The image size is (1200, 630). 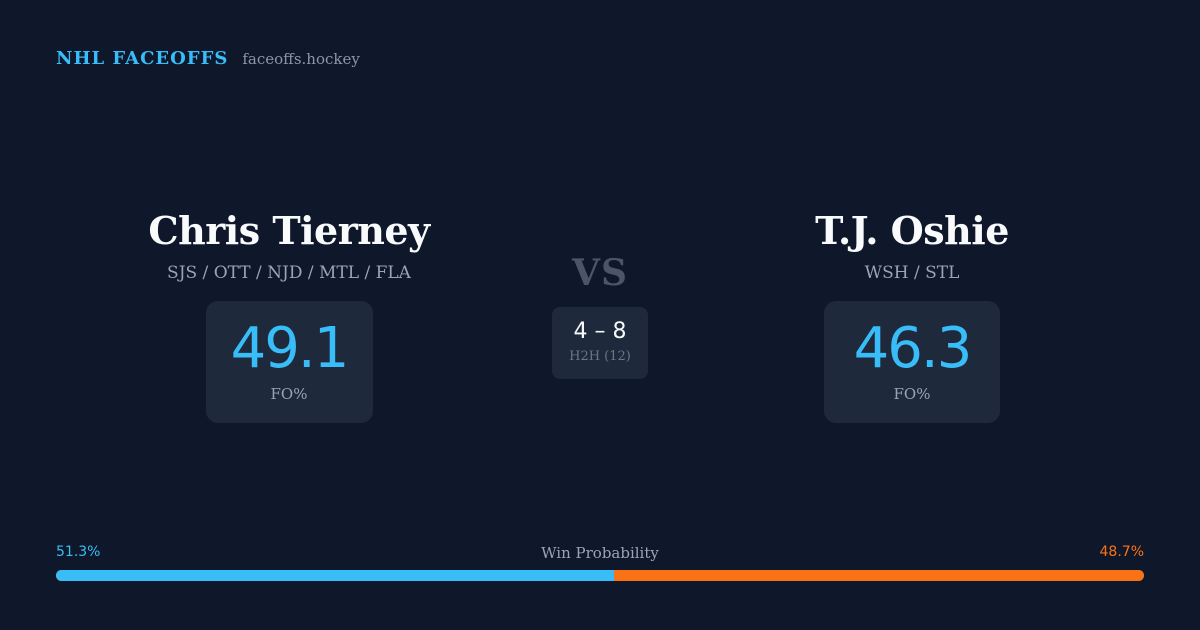 What do you see at coordinates (289, 273) in the screenshot?
I see `player-left-teams: SJS / OTT / NJD / MTL / FLA` at bounding box center [289, 273].